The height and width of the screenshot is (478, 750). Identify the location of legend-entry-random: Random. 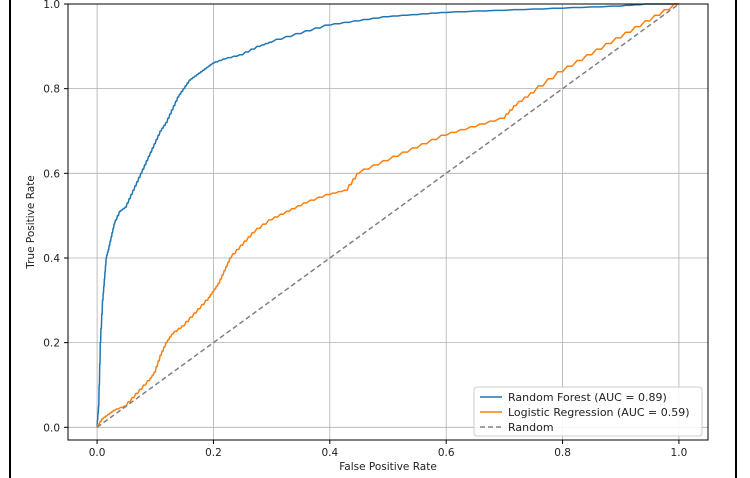
(531, 427).